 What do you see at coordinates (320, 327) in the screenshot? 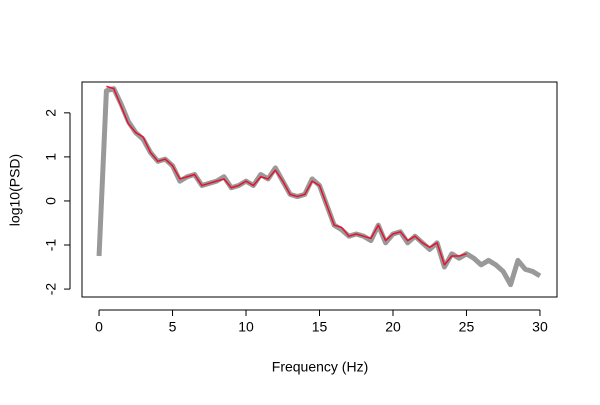
I see `x-tick-label: 15` at bounding box center [320, 327].